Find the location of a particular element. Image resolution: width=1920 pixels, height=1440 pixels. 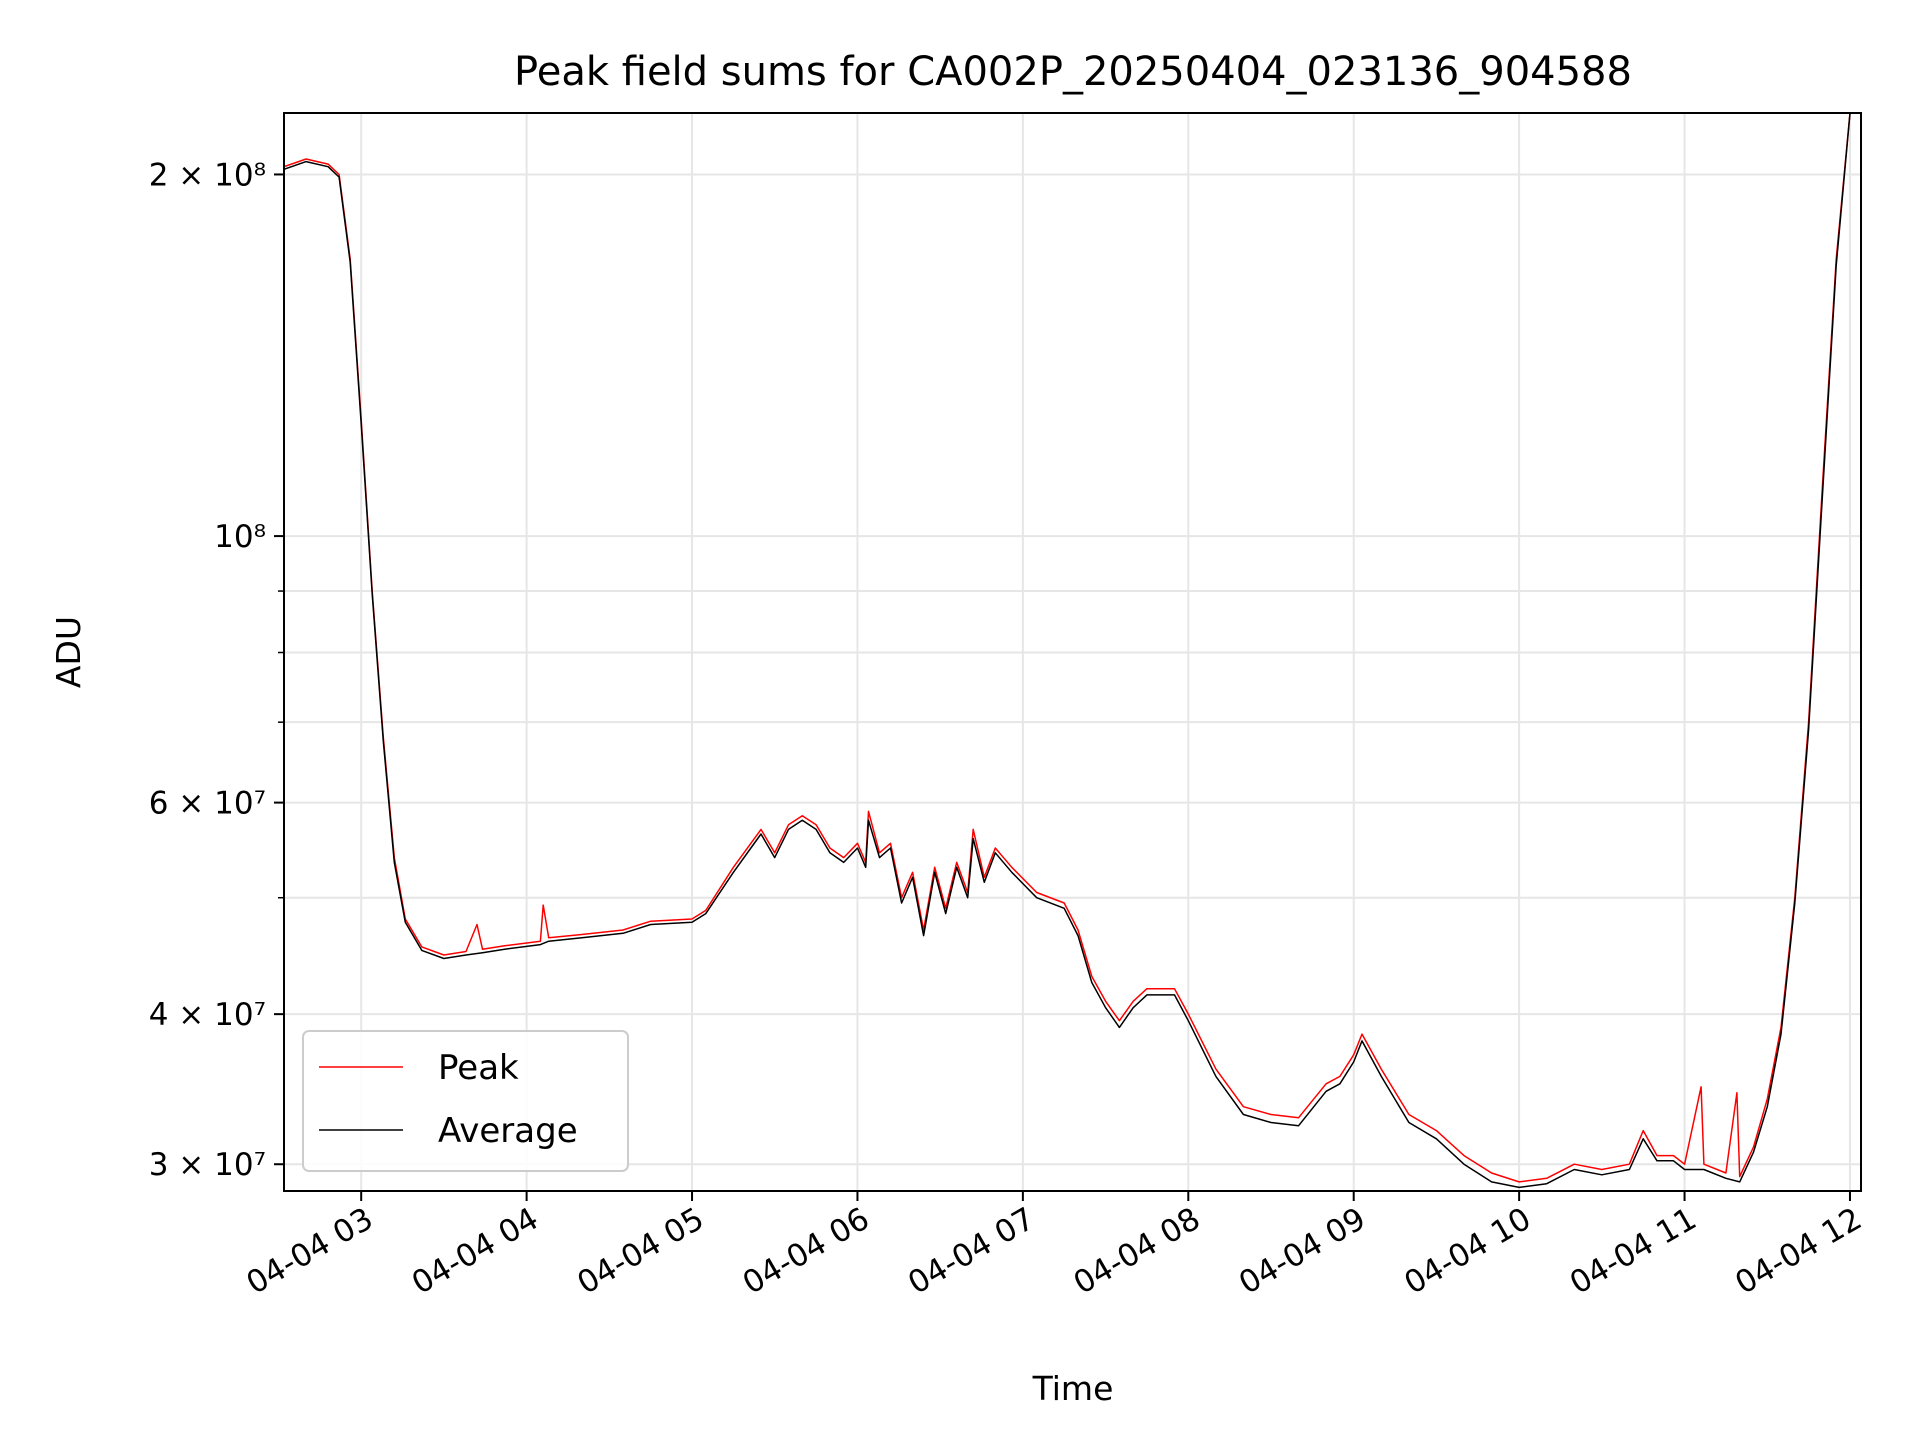

y-axis-ticks: 3 × 10⁷ 4 × 10⁷ 6 × 10⁷ 10⁸ 2 × 10⁸ is located at coordinates (216, 670).